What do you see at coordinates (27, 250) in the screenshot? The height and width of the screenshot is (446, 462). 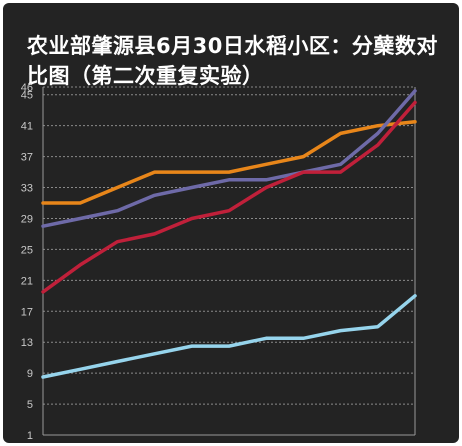 I see `y-tick-label: 25` at bounding box center [27, 250].